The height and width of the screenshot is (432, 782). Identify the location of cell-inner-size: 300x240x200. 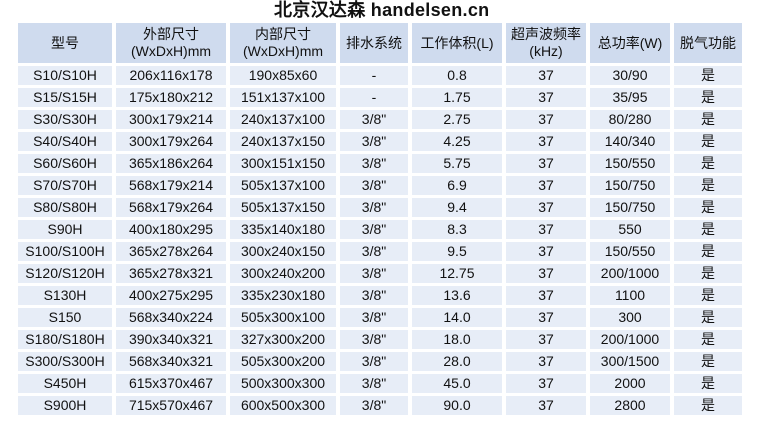
(283, 273).